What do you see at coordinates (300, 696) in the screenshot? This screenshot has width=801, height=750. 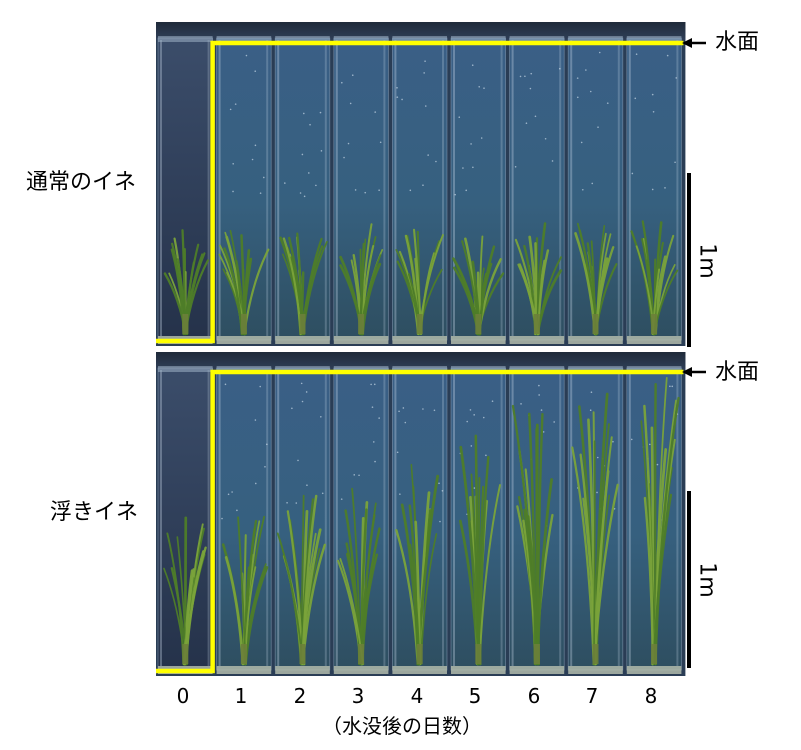 I see `day-label-2: 2` at bounding box center [300, 696].